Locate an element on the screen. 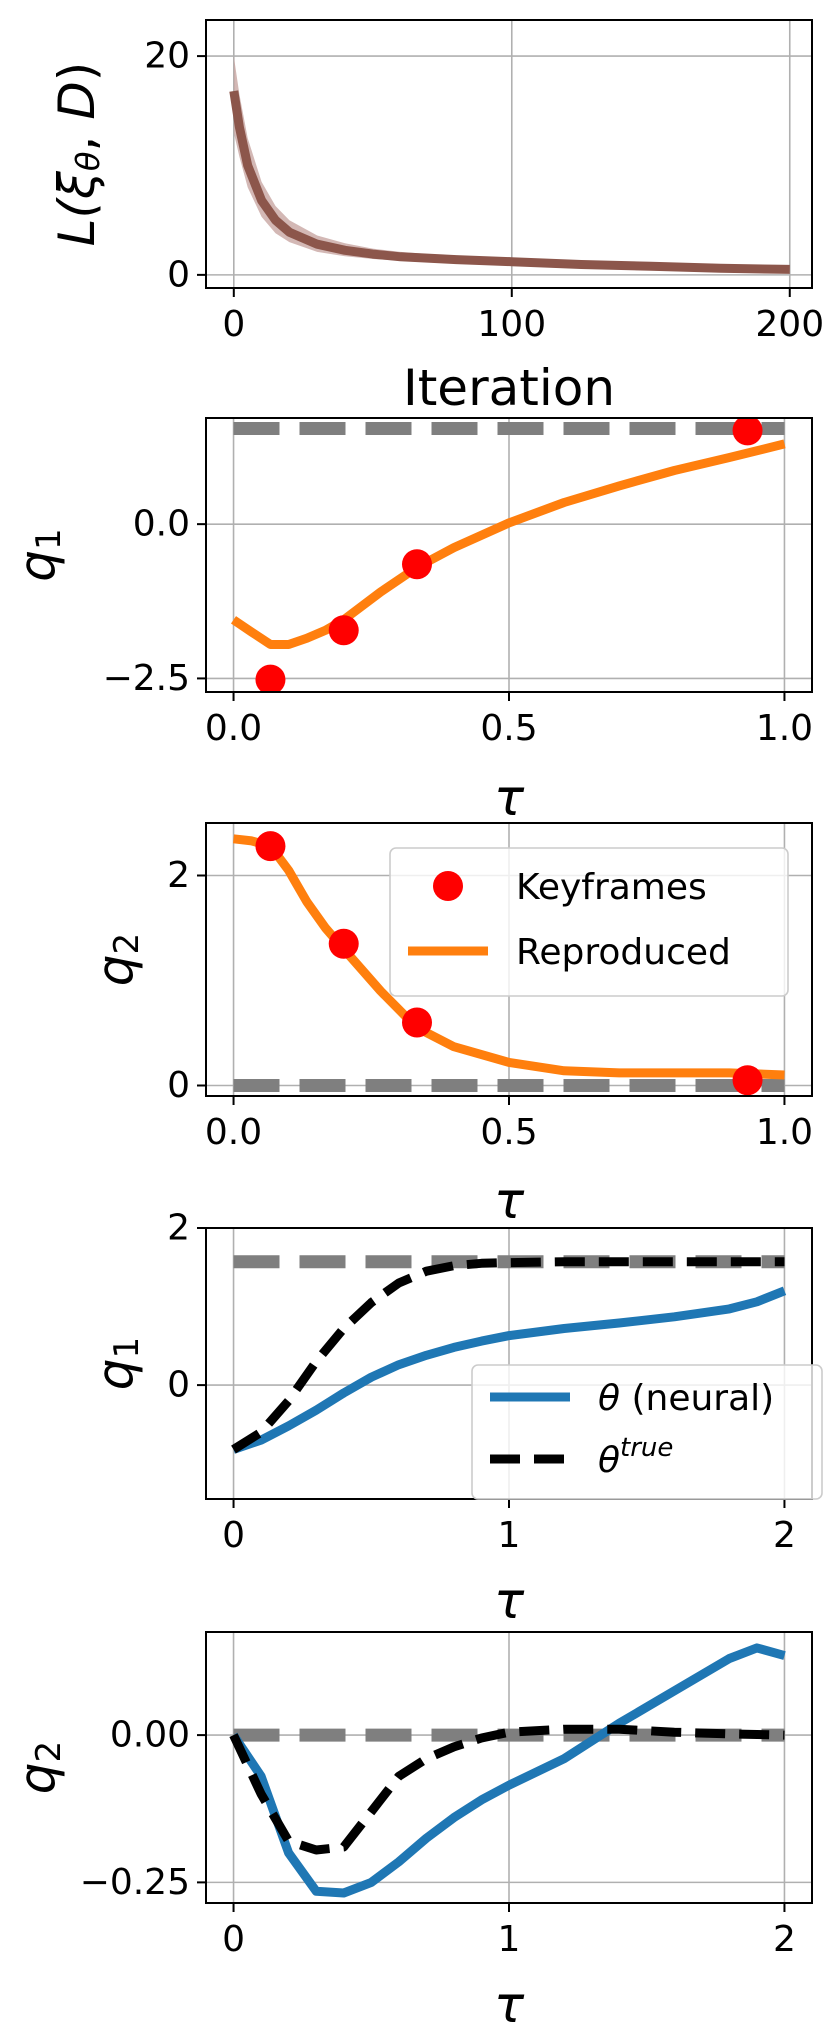 This screenshot has width=829, height=2025. legend-marker-keyframes is located at coordinates (448, 886).